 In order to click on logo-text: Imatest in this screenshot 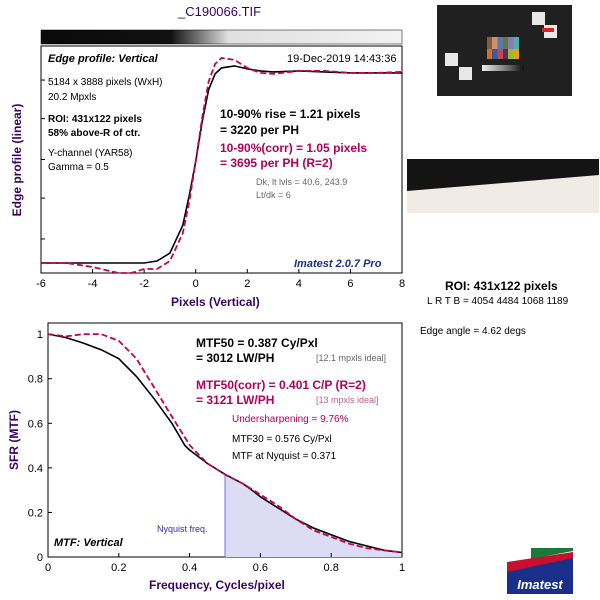, I will do `click(540, 584)`.